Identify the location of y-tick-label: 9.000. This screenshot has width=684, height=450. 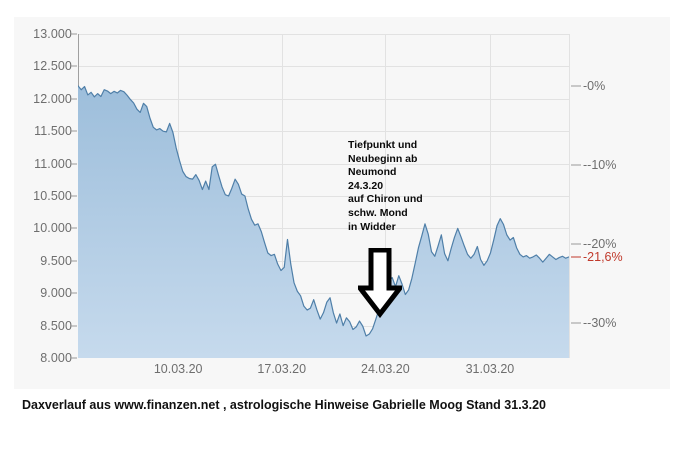
(56, 293).